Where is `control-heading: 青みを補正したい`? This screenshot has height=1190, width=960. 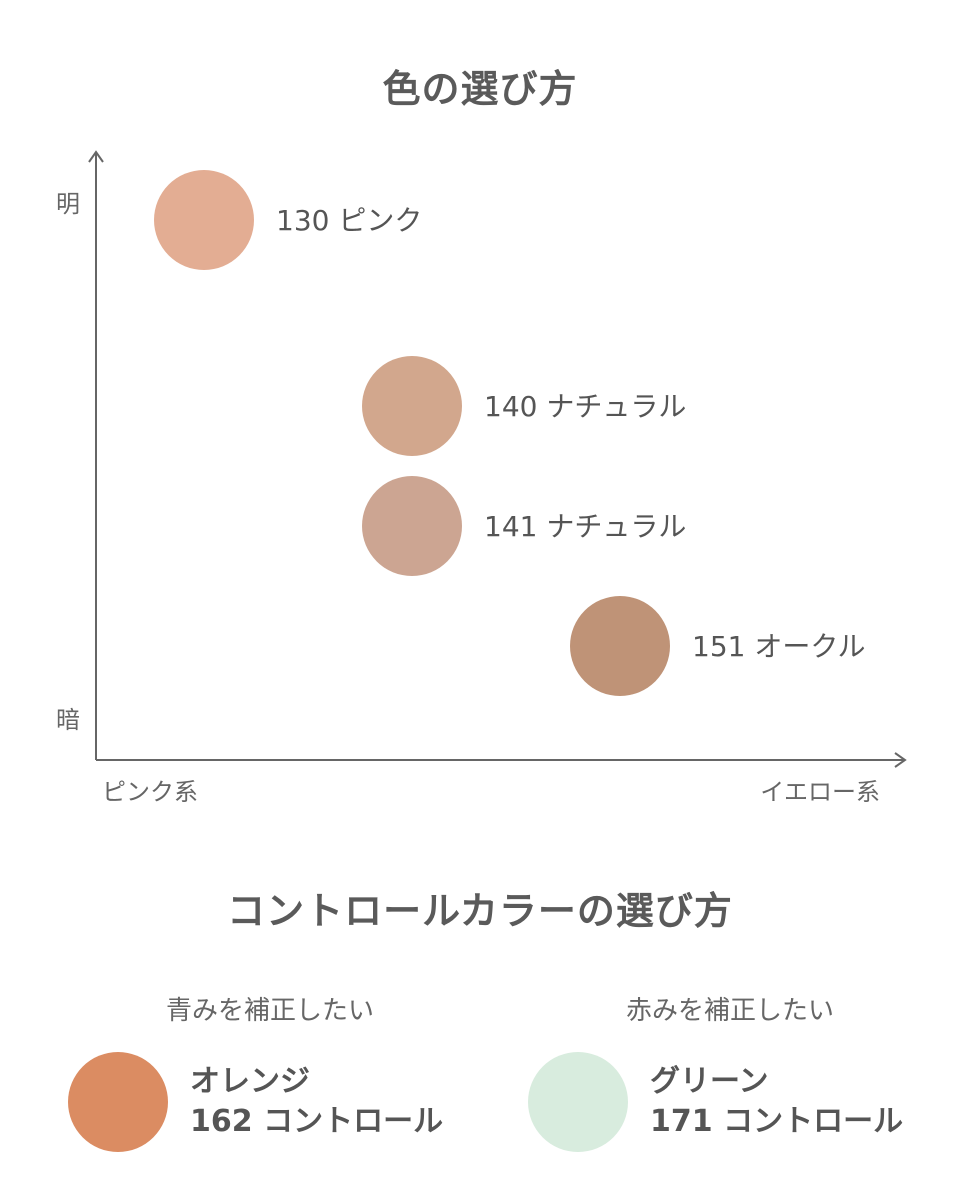
control-heading: 青みを補正したい is located at coordinates (269, 1011).